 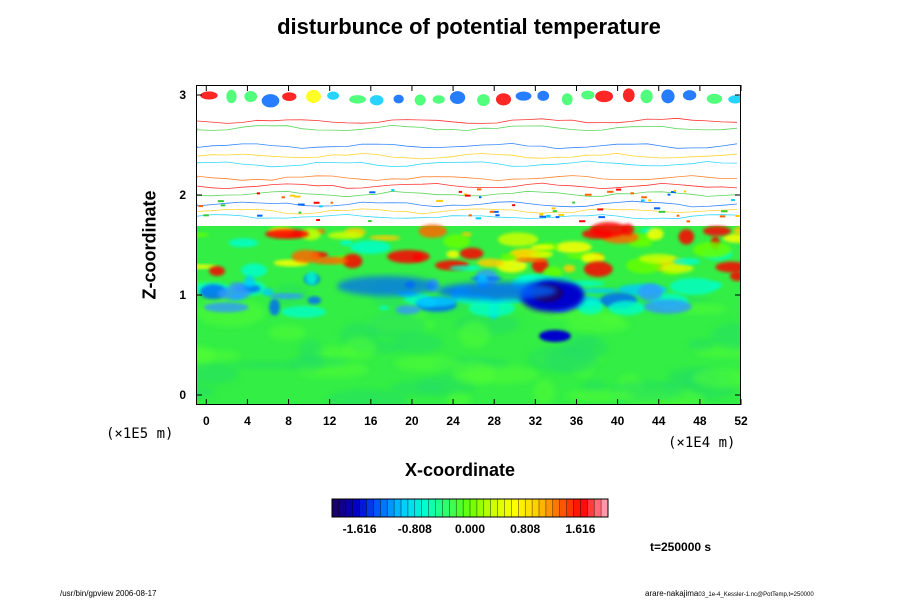 I want to click on footer-right-main: arare-nakajima, so click(x=672, y=593).